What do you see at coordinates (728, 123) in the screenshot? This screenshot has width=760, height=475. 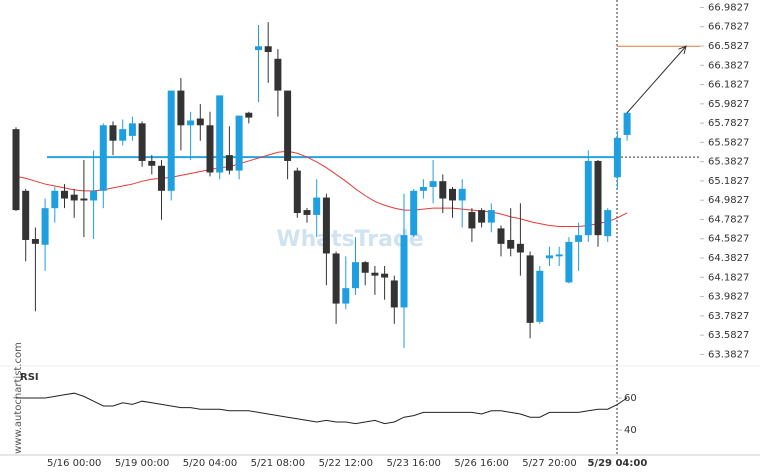 I see `y-tick-label: 65.7827` at bounding box center [728, 123].